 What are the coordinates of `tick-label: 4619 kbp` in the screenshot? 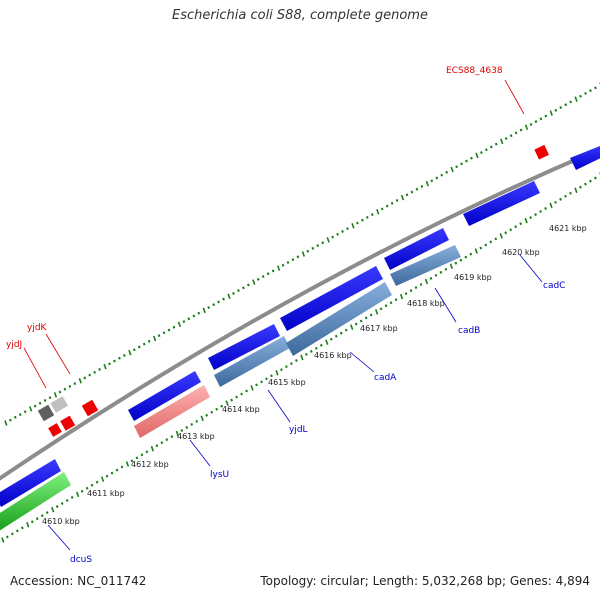 It's located at (473, 277).